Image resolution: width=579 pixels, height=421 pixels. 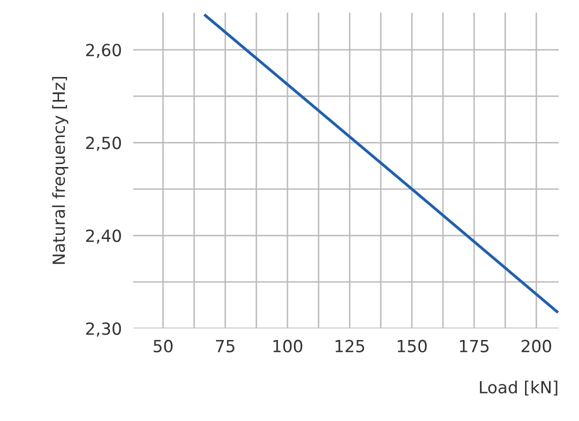 What do you see at coordinates (103, 143) in the screenshot?
I see `y-tick-label: 2,50` at bounding box center [103, 143].